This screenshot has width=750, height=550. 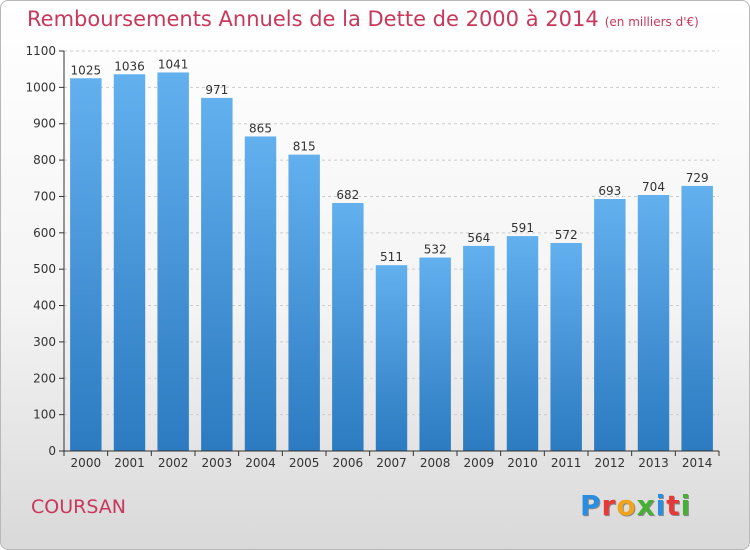 I want to click on y-tick-label: 200, so click(x=44, y=378).